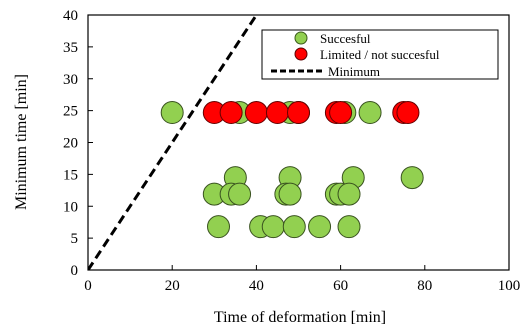  I want to click on y-tick-label: 40, so click(70, 16).